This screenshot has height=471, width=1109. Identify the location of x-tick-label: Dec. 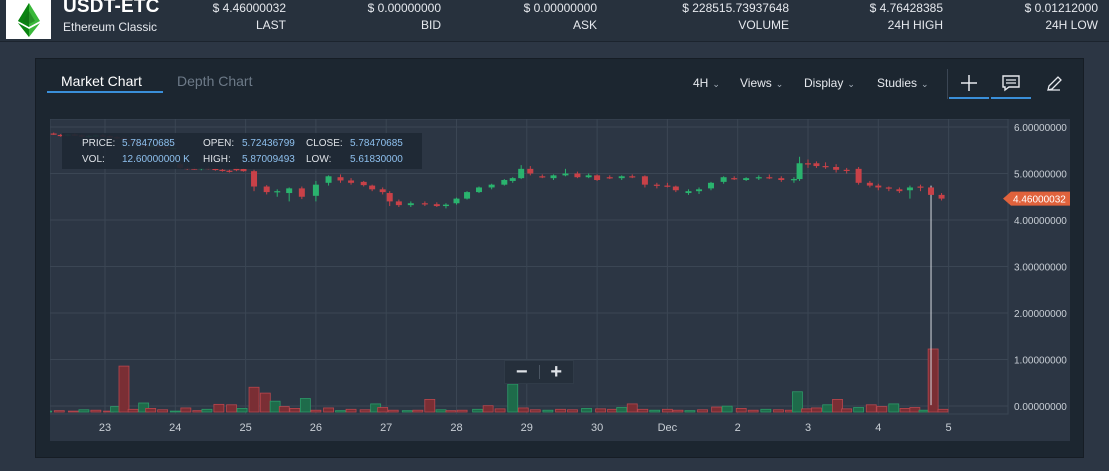
(668, 428).